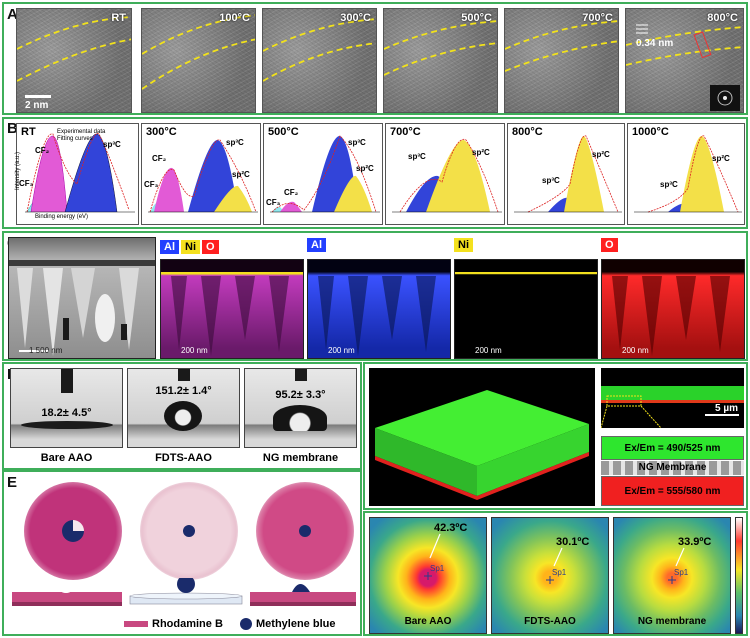 The height and width of the screenshot is (638, 750). Describe the element at coordinates (672, 575) in the screenshot. I see `thermal-image-ng-membrane: 33.9ºC Sp1 NG membrane` at that location.